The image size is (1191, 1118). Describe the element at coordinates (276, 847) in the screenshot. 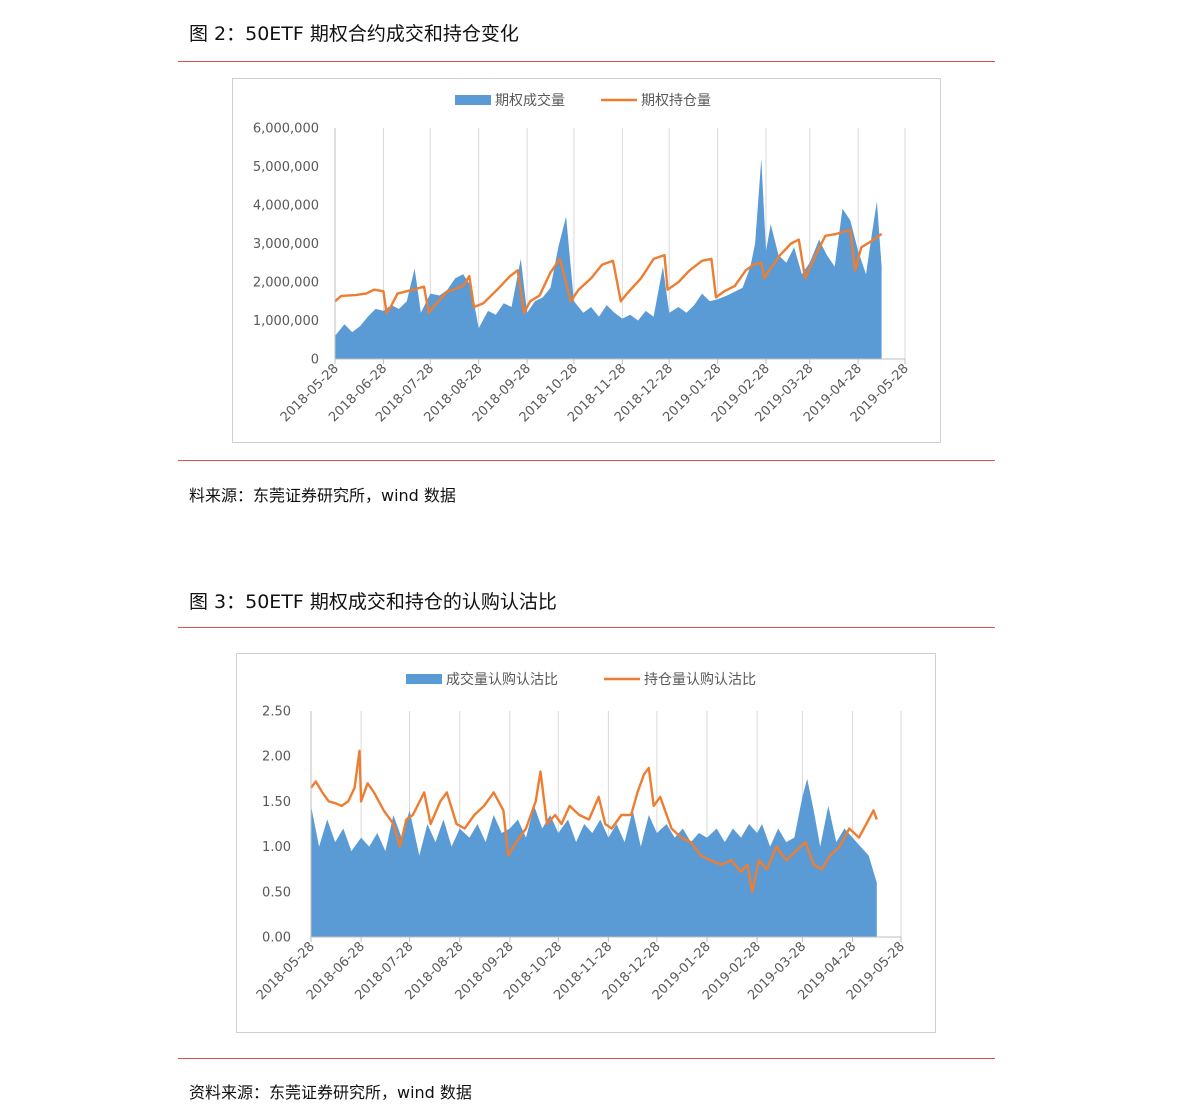

I see `y-tick-label: 1.00` at that location.